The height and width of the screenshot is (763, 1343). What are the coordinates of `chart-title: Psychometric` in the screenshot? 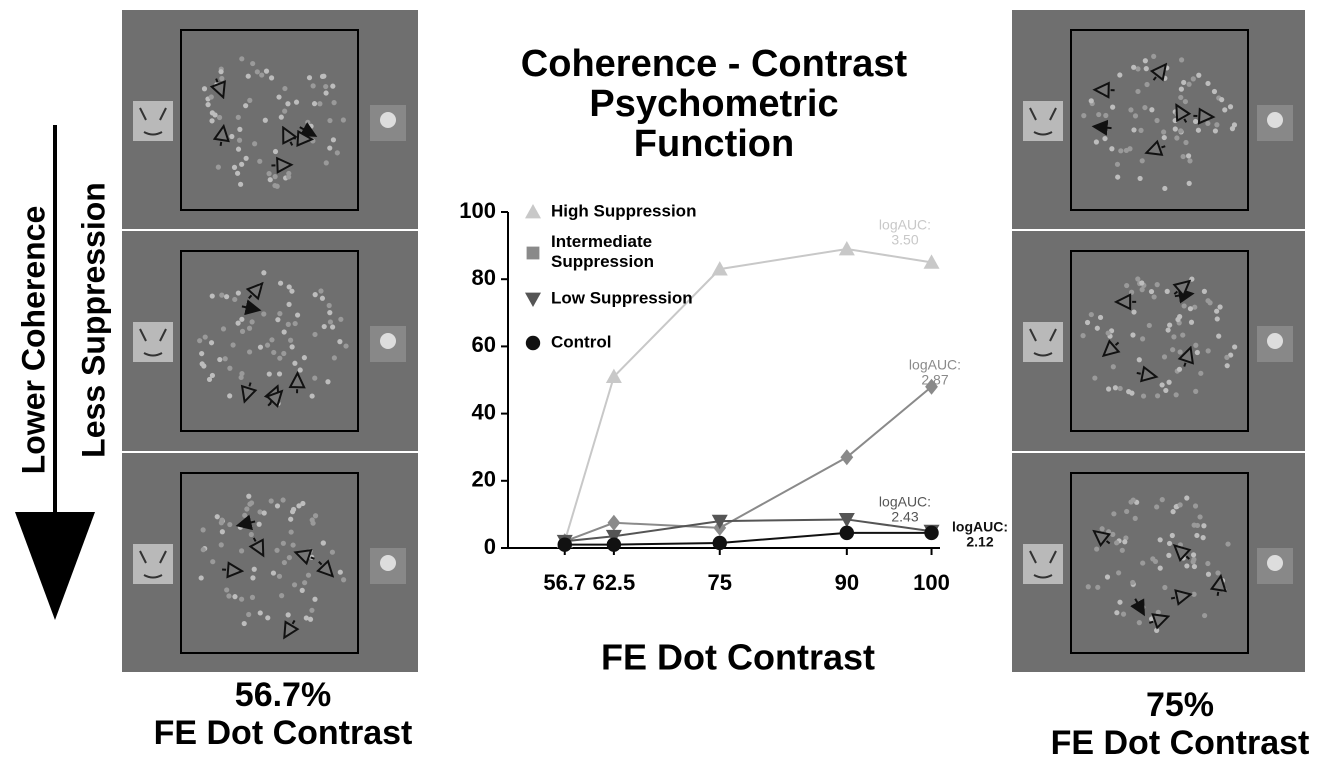 It's located at (713, 104).